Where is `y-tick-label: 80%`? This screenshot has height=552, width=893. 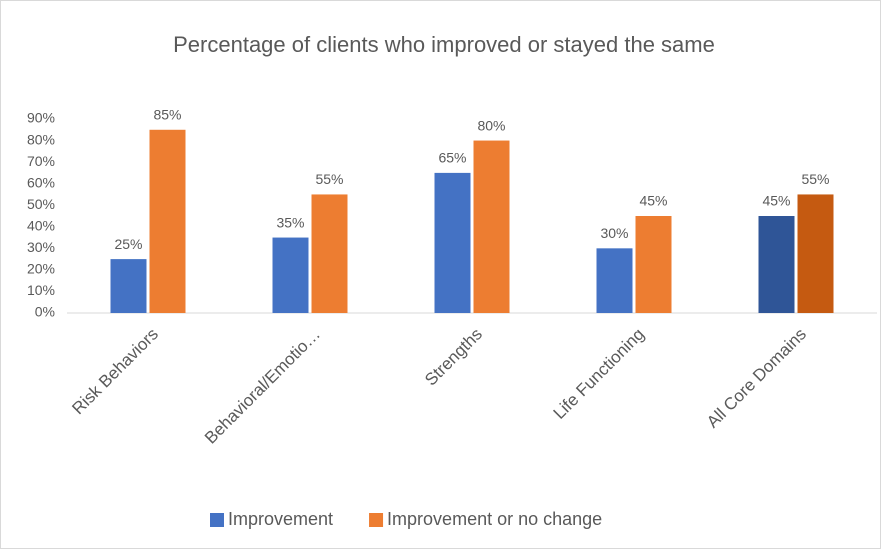
y-tick-label: 80% is located at coordinates (41, 139).